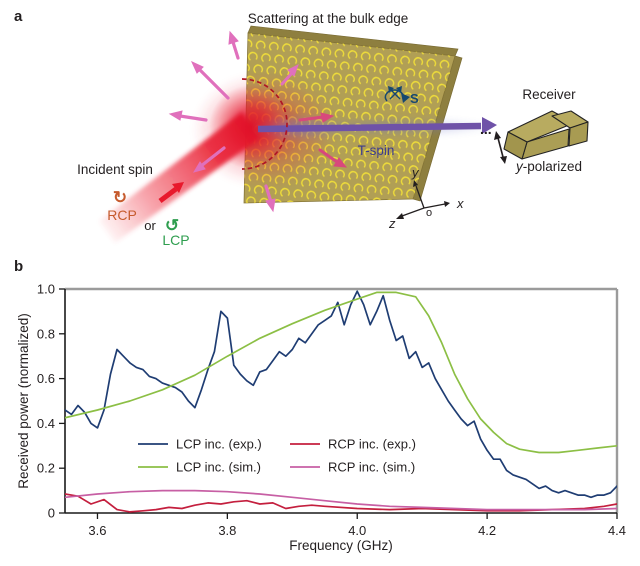  Describe the element at coordinates (46, 423) in the screenshot. I see `y-tick-label: 0.4` at that location.